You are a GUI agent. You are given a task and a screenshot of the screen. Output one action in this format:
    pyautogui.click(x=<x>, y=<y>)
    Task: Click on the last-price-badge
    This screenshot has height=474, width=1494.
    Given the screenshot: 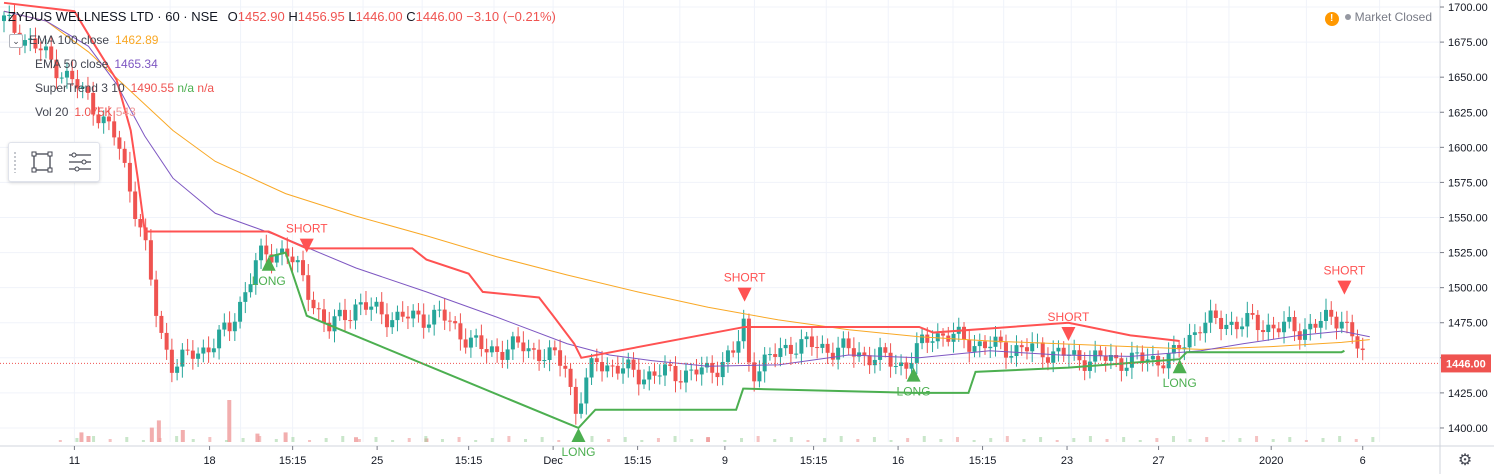 What is the action you would take?
    pyautogui.click(x=1466, y=363)
    